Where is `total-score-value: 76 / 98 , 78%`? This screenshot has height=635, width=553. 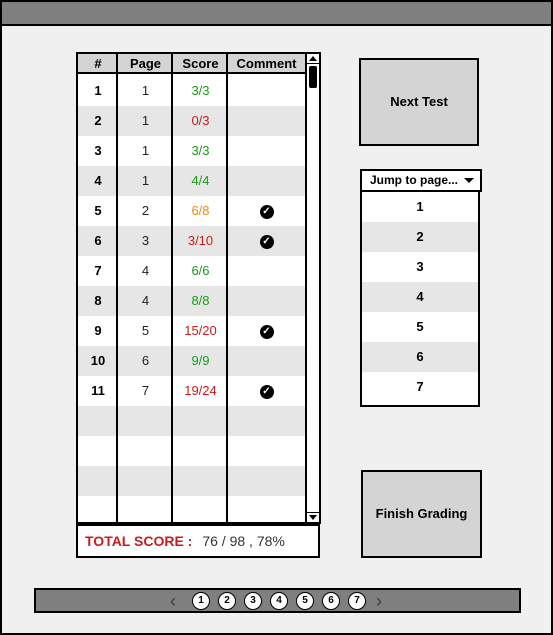
total-score-value: 76 / 98 , 78% is located at coordinates (243, 541).